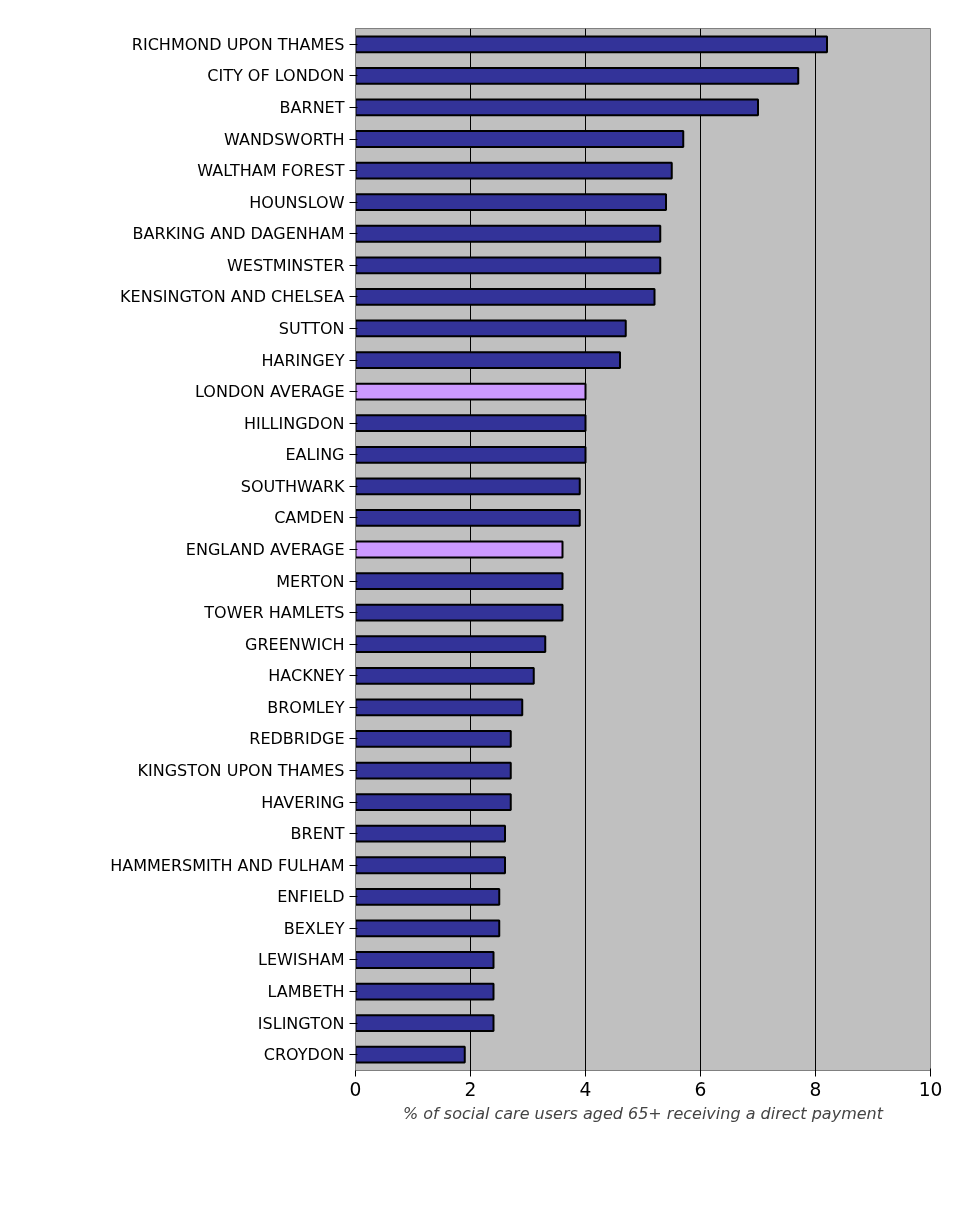 The width and height of the screenshot is (964, 1214). Describe the element at coordinates (585, 1089) in the screenshot. I see `x-tick-label: 4` at that location.